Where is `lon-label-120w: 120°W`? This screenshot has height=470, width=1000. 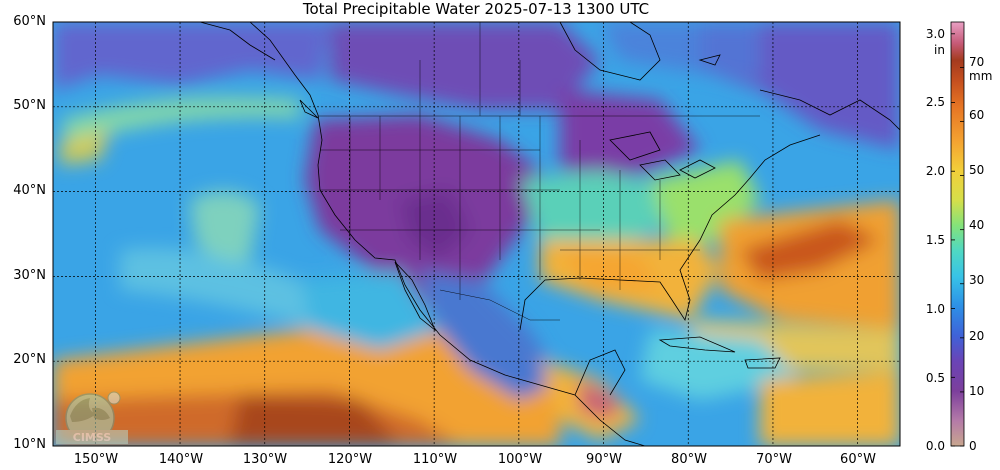 lon-label-120w: 120°W is located at coordinates (350, 459).